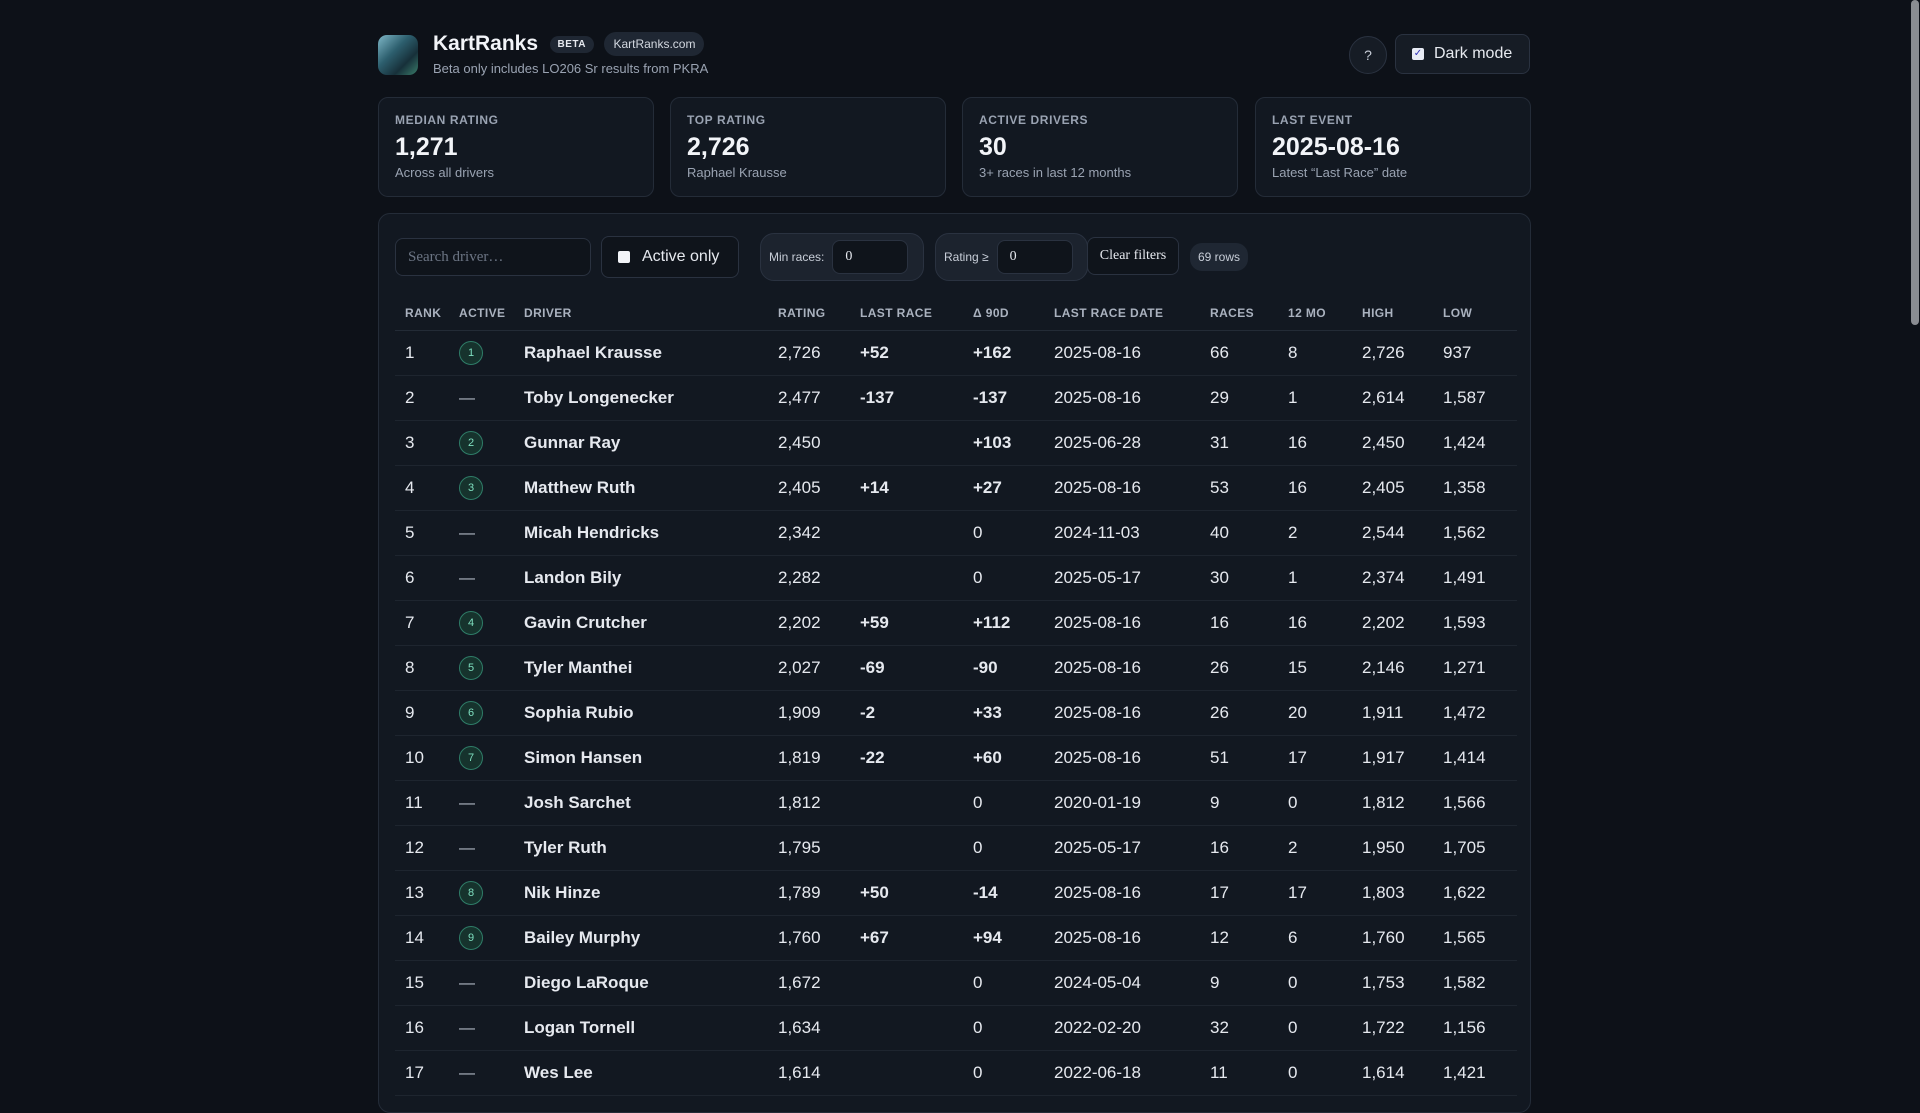  What do you see at coordinates (641, 938) in the screenshot?
I see `cell-driver: Bailey Murphy` at bounding box center [641, 938].